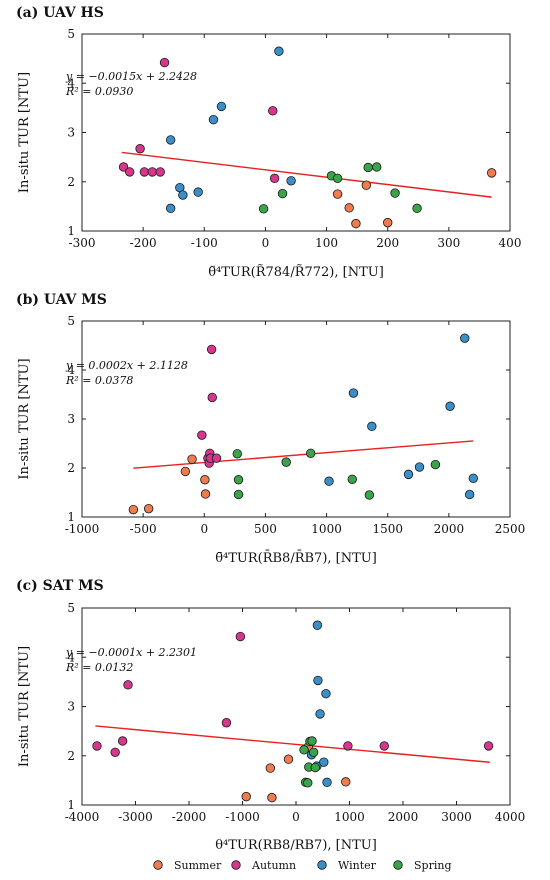 The height and width of the screenshot is (880, 550). Describe the element at coordinates (158, 865) in the screenshot. I see `legend-marker-summer` at that location.